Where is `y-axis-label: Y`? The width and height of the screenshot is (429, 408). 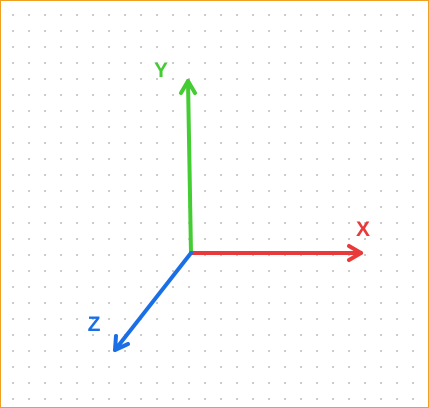 y-axis-label: Y is located at coordinates (161, 70).